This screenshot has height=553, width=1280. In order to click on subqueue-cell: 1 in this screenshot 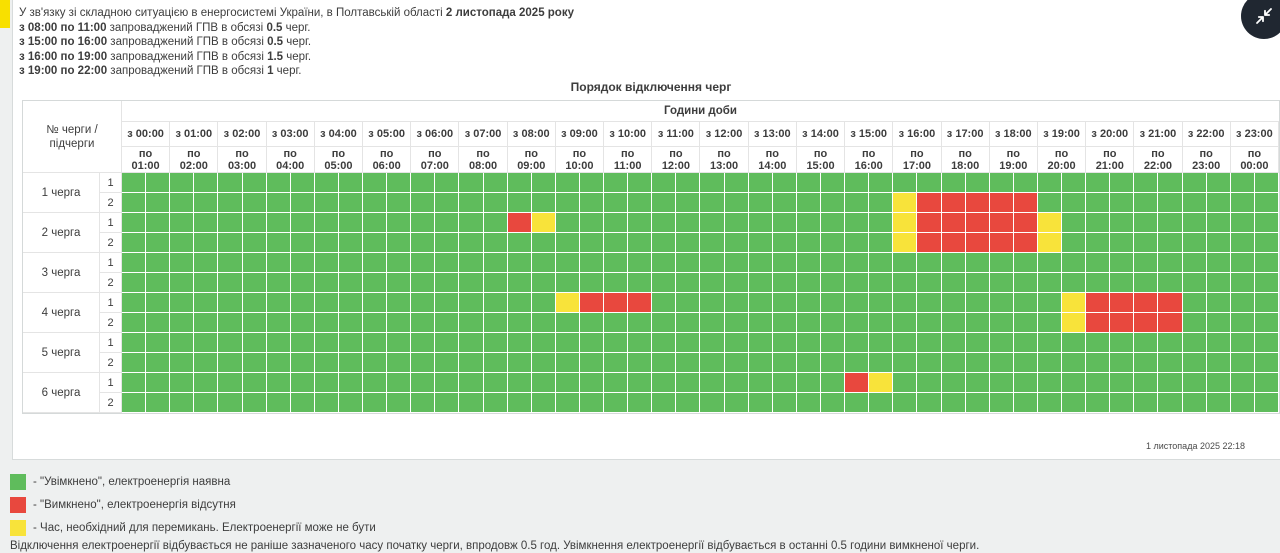, I will do `click(111, 303)`.